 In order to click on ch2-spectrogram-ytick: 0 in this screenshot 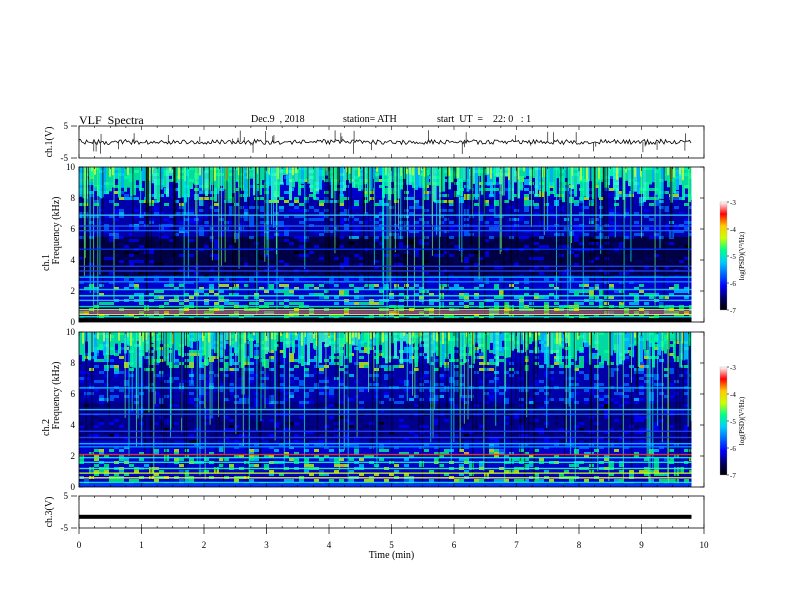, I will do `click(73, 487)`.